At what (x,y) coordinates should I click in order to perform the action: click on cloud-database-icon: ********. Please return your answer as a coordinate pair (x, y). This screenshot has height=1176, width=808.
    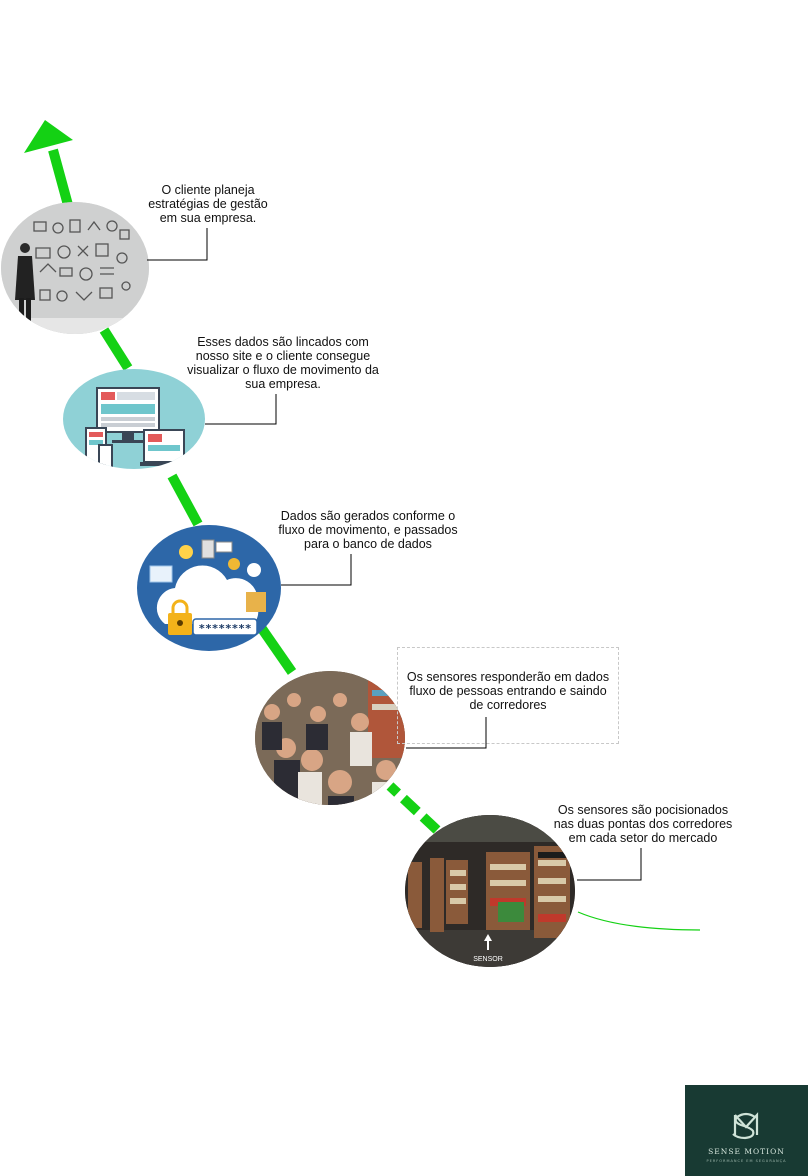
    Looking at the image, I should click on (207, 587).